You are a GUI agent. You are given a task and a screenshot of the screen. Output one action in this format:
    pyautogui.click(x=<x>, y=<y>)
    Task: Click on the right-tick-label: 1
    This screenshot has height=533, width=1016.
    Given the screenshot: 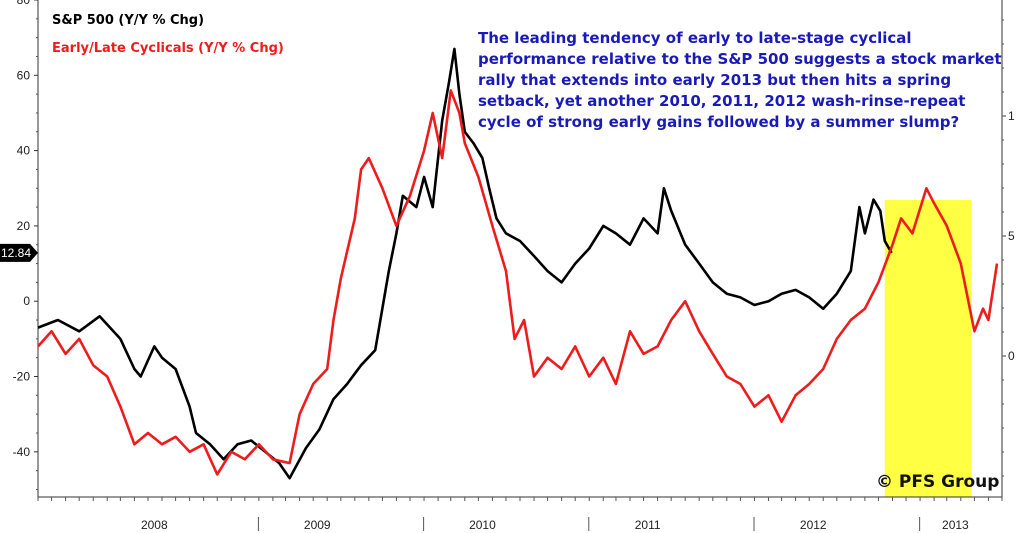 What is the action you would take?
    pyautogui.click(x=1011, y=116)
    